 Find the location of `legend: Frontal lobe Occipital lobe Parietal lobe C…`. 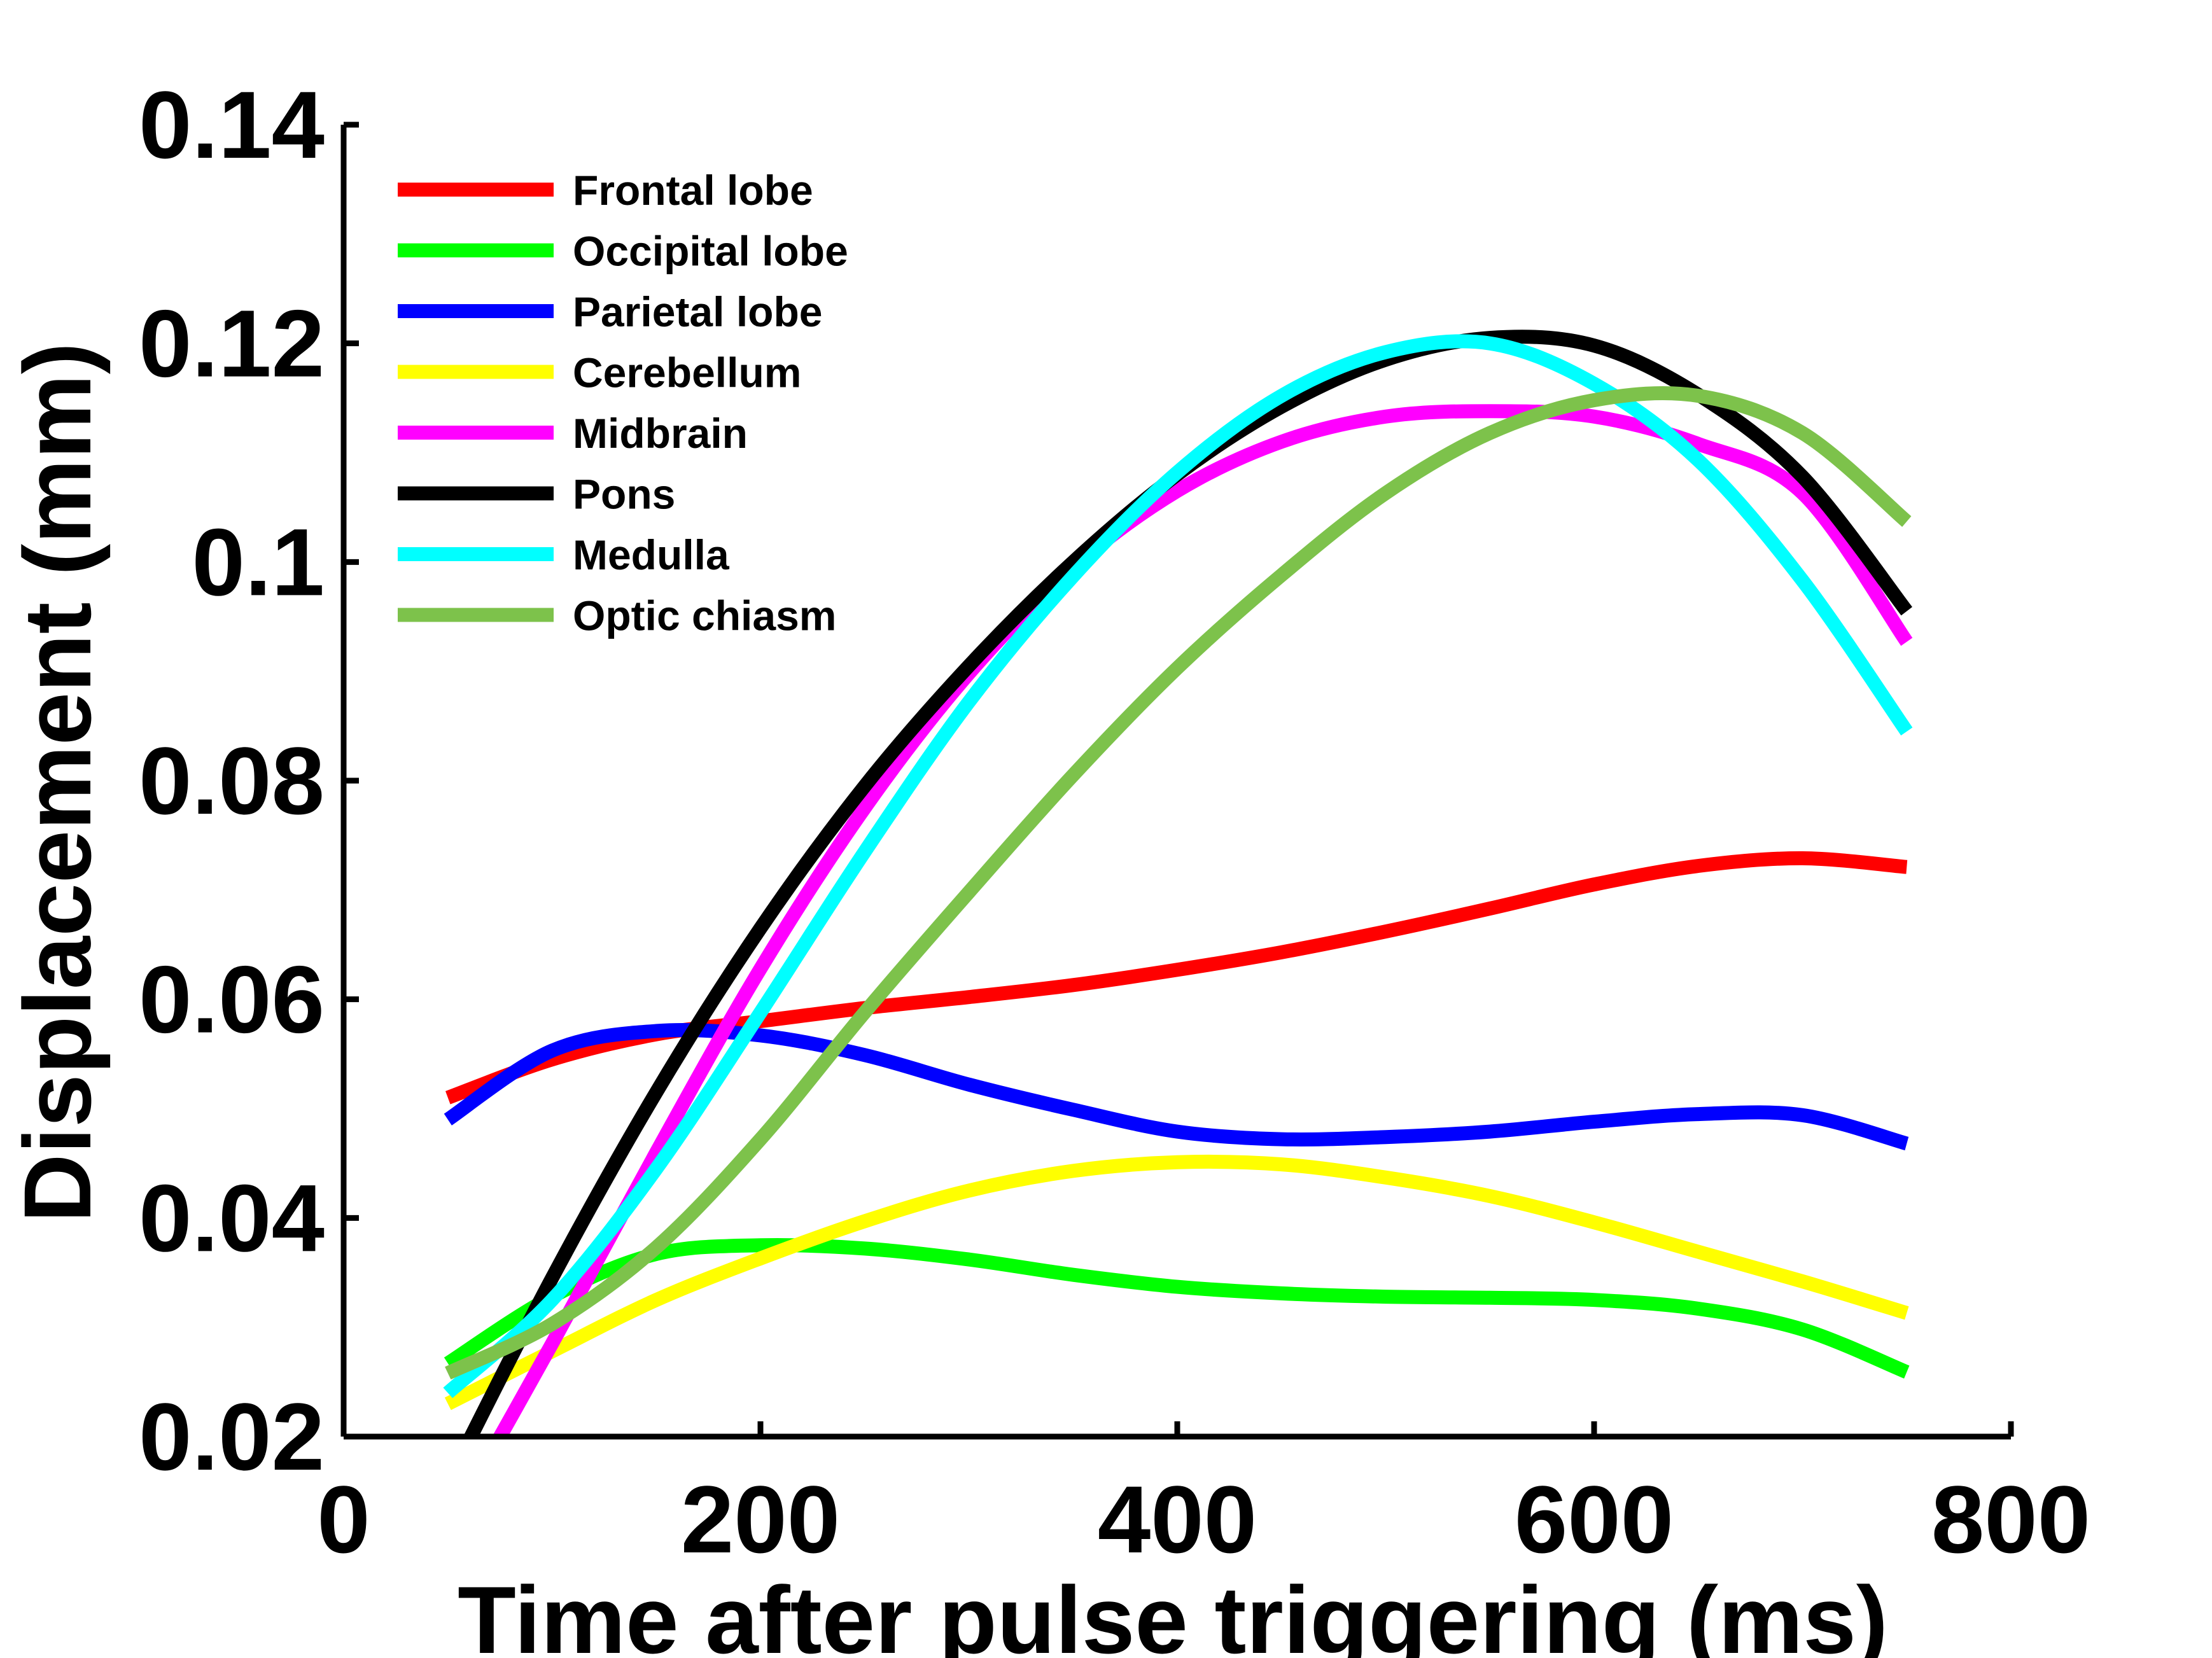

legend: Frontal lobe Occipital lobe Parietal lobe C… is located at coordinates (623, 403).